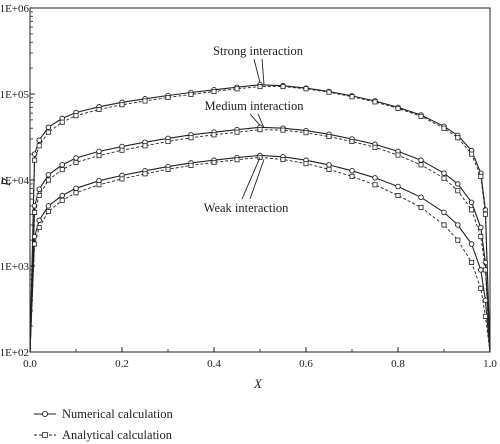 The image size is (500, 444). I want to click on x-tick-label: 0.4, so click(214, 364).